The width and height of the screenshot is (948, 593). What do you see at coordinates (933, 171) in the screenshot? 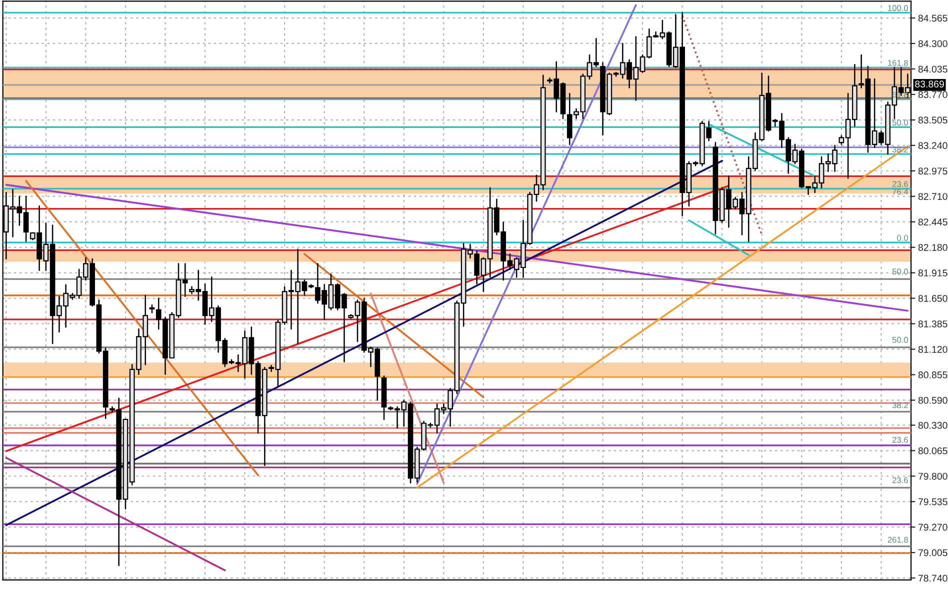
I see `y-tick-label: 82.975` at bounding box center [933, 171].